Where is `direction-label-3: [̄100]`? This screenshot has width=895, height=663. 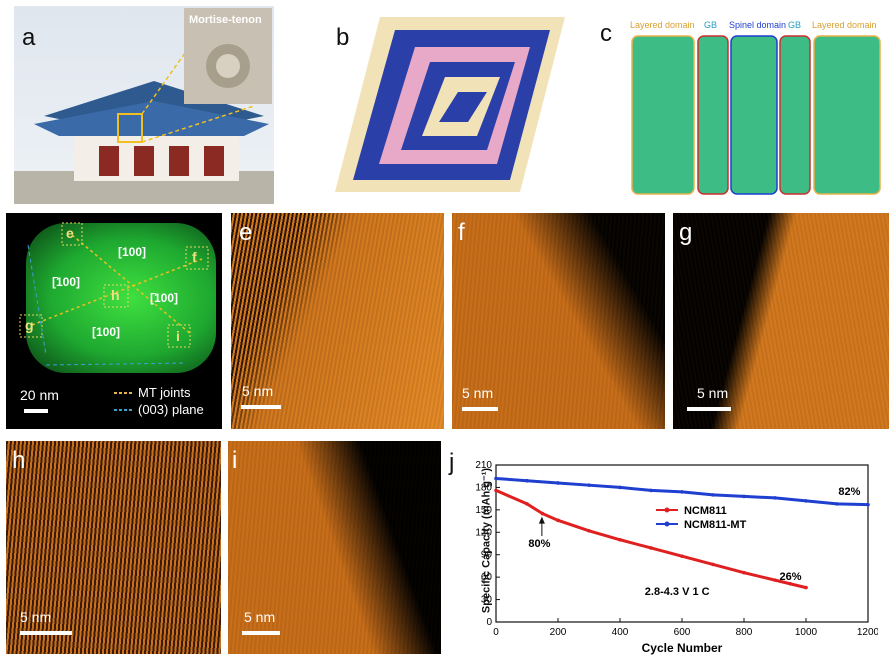
direction-label-3: [̄100] is located at coordinates (164, 298).